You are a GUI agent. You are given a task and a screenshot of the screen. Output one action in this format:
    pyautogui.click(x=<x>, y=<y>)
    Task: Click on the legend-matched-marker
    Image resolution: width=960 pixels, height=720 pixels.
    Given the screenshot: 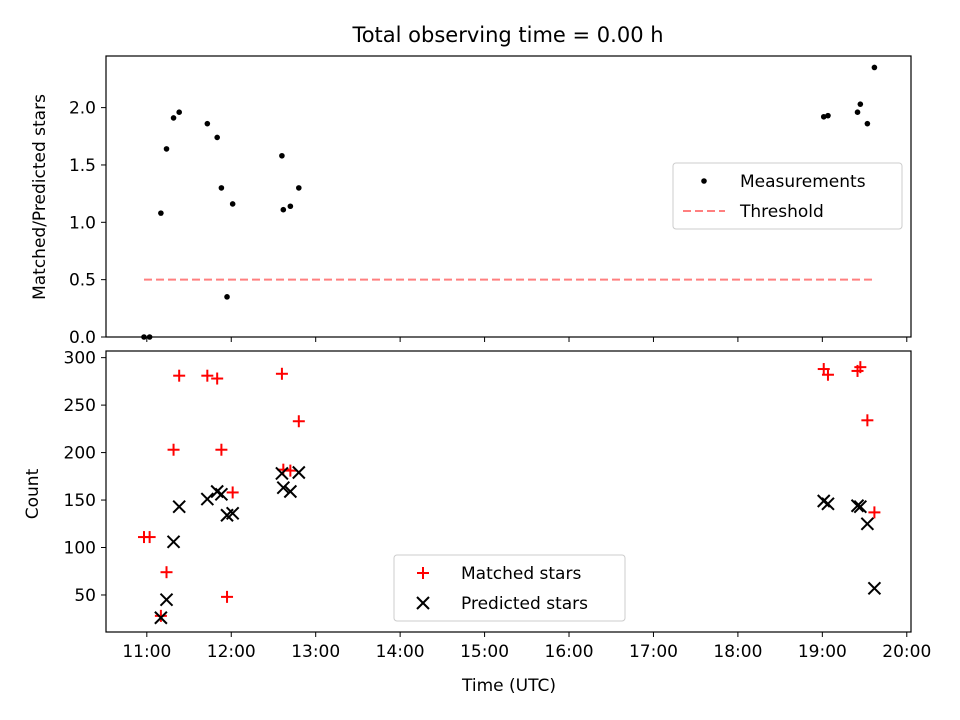 What is the action you would take?
    pyautogui.click(x=423, y=573)
    